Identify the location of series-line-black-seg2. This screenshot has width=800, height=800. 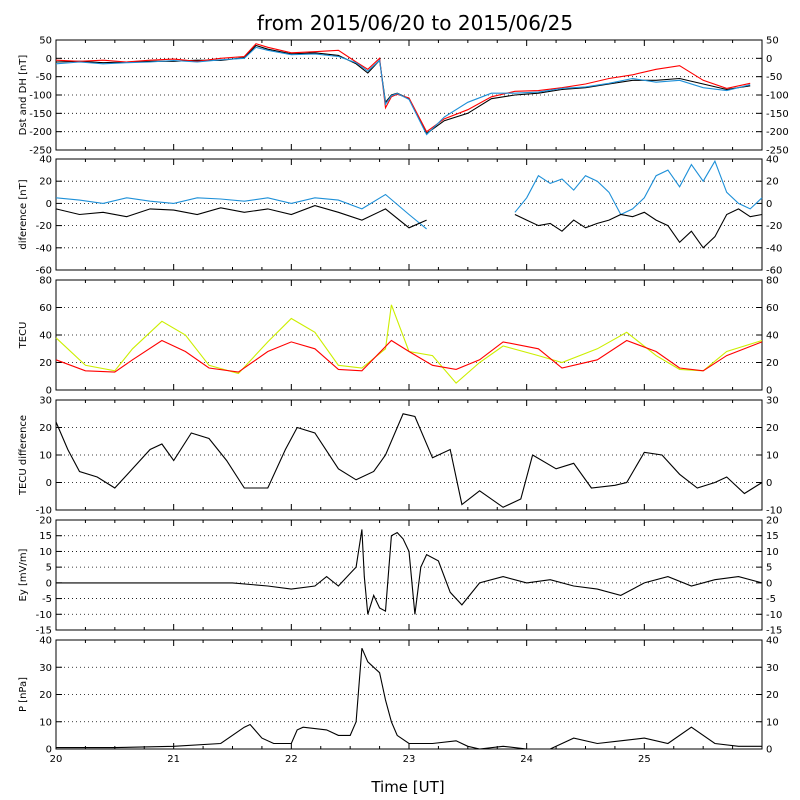
(638, 228).